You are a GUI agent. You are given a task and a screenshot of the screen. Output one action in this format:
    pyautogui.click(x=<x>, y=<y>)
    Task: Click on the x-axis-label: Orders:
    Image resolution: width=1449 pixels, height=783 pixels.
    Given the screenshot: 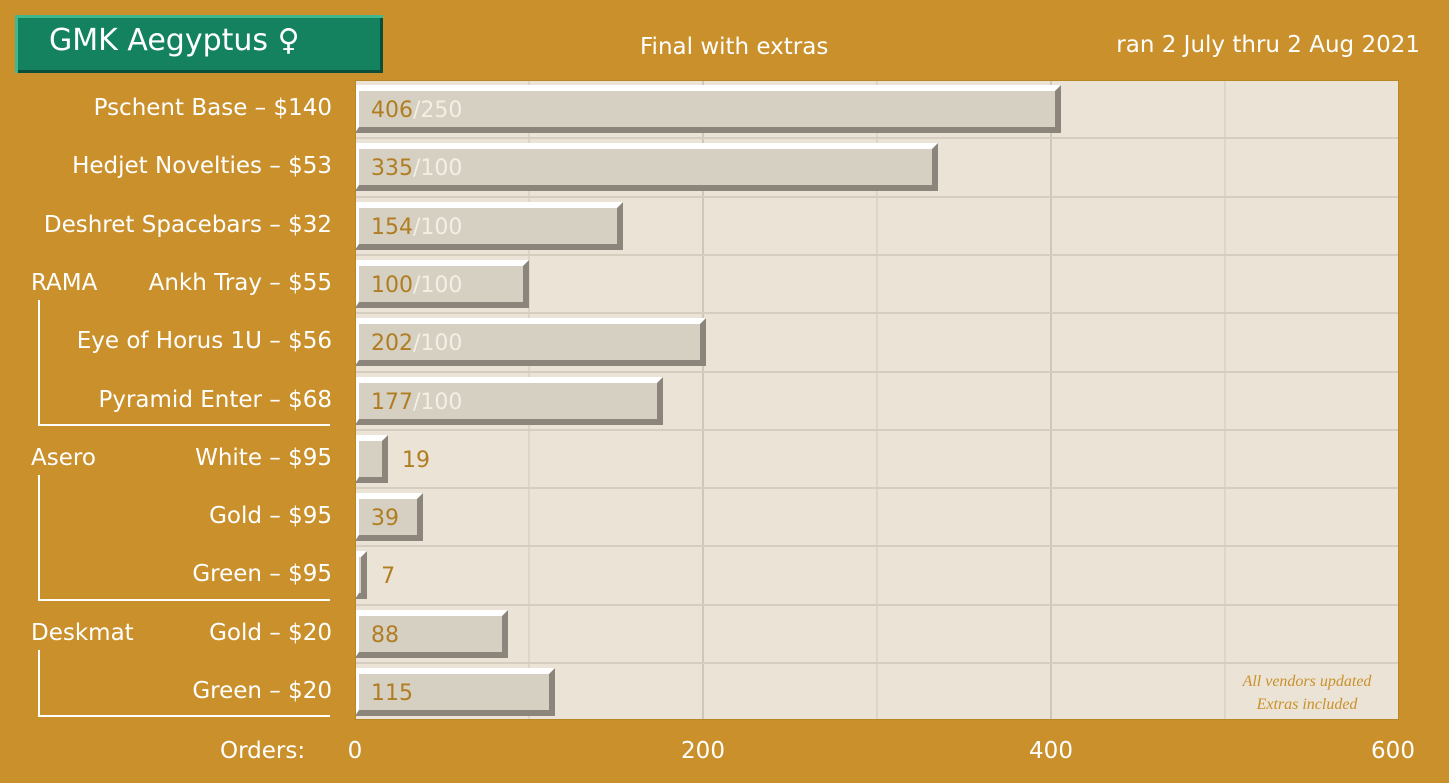 What is the action you would take?
    pyautogui.click(x=263, y=751)
    